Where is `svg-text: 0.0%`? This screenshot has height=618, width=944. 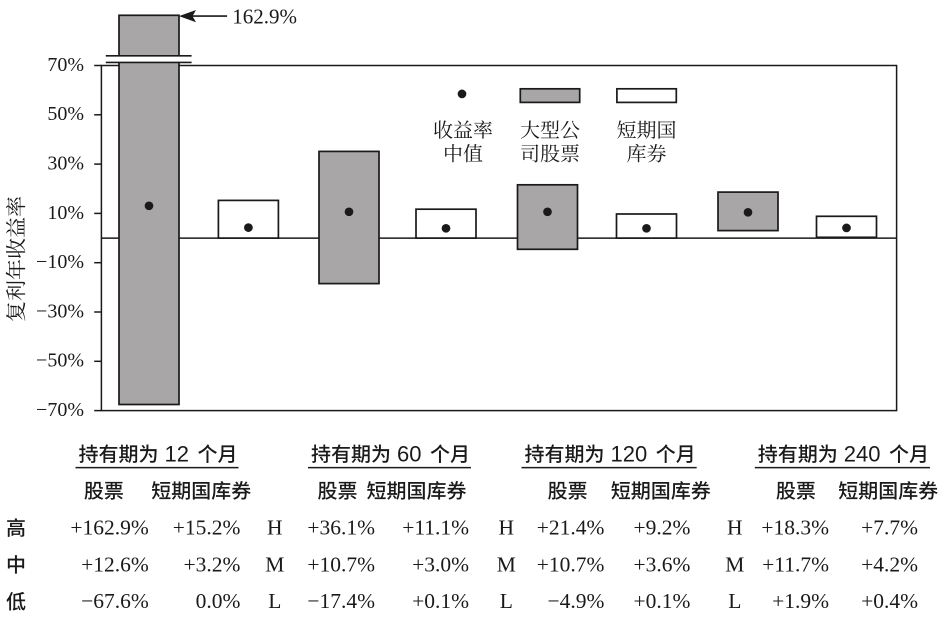 svg-text: 0.0% is located at coordinates (218, 601).